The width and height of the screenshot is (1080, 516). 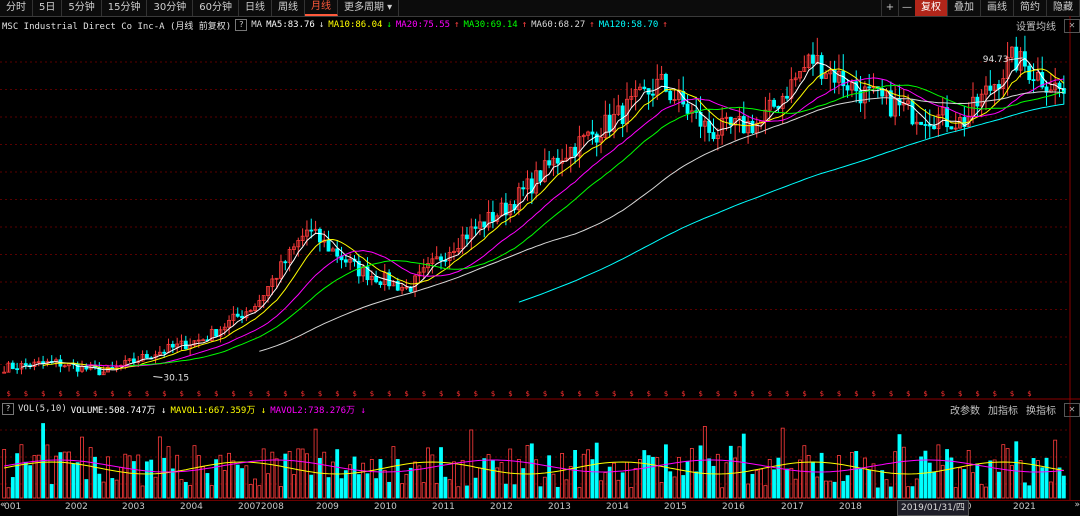 I want to click on period-tab-8: 月线, so click(x=321, y=8).